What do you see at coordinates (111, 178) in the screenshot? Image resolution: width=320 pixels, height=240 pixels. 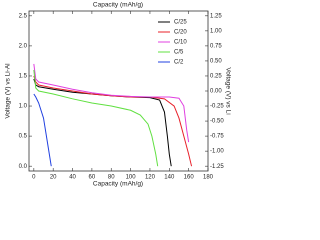 I see `x-tick-label: 80` at bounding box center [111, 178].